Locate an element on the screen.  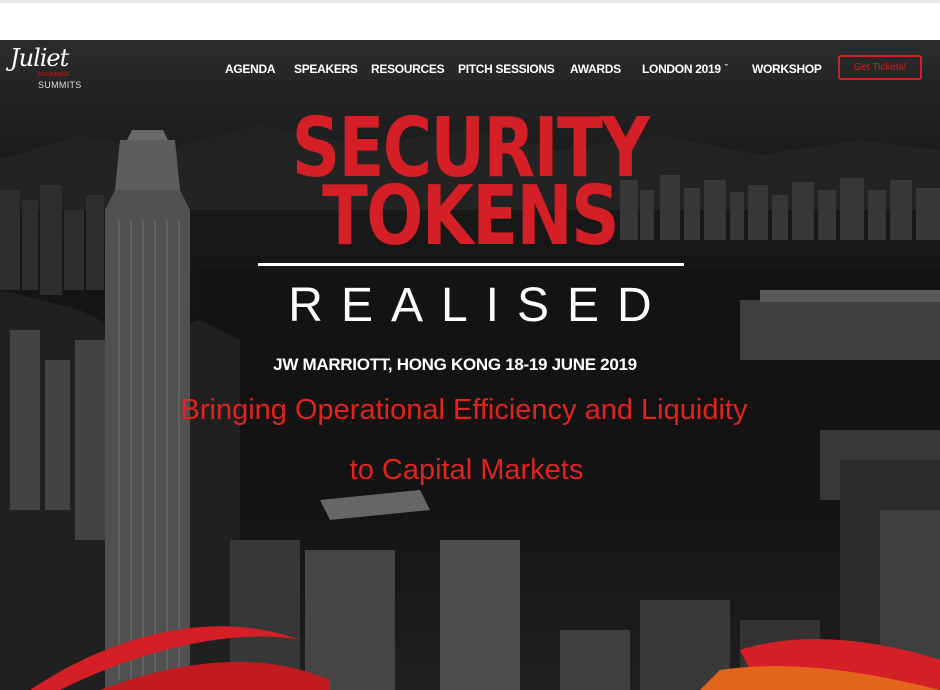
nav-agenda: AGENDA is located at coordinates (250, 69).